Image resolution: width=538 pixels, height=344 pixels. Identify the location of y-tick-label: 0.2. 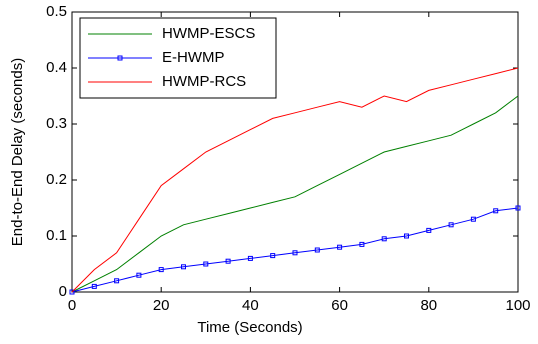
(56, 179).